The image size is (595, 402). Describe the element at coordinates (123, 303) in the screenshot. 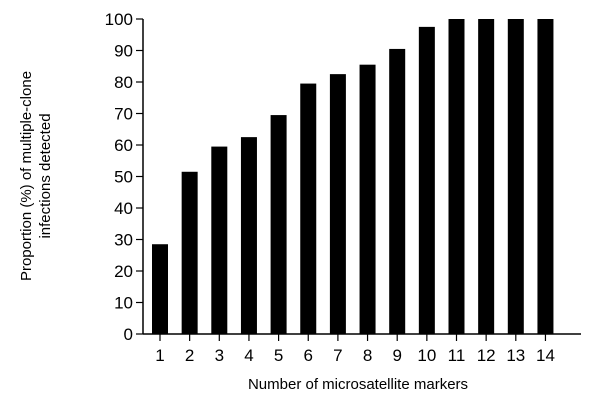

I see `y-tick-label-10: 10` at that location.